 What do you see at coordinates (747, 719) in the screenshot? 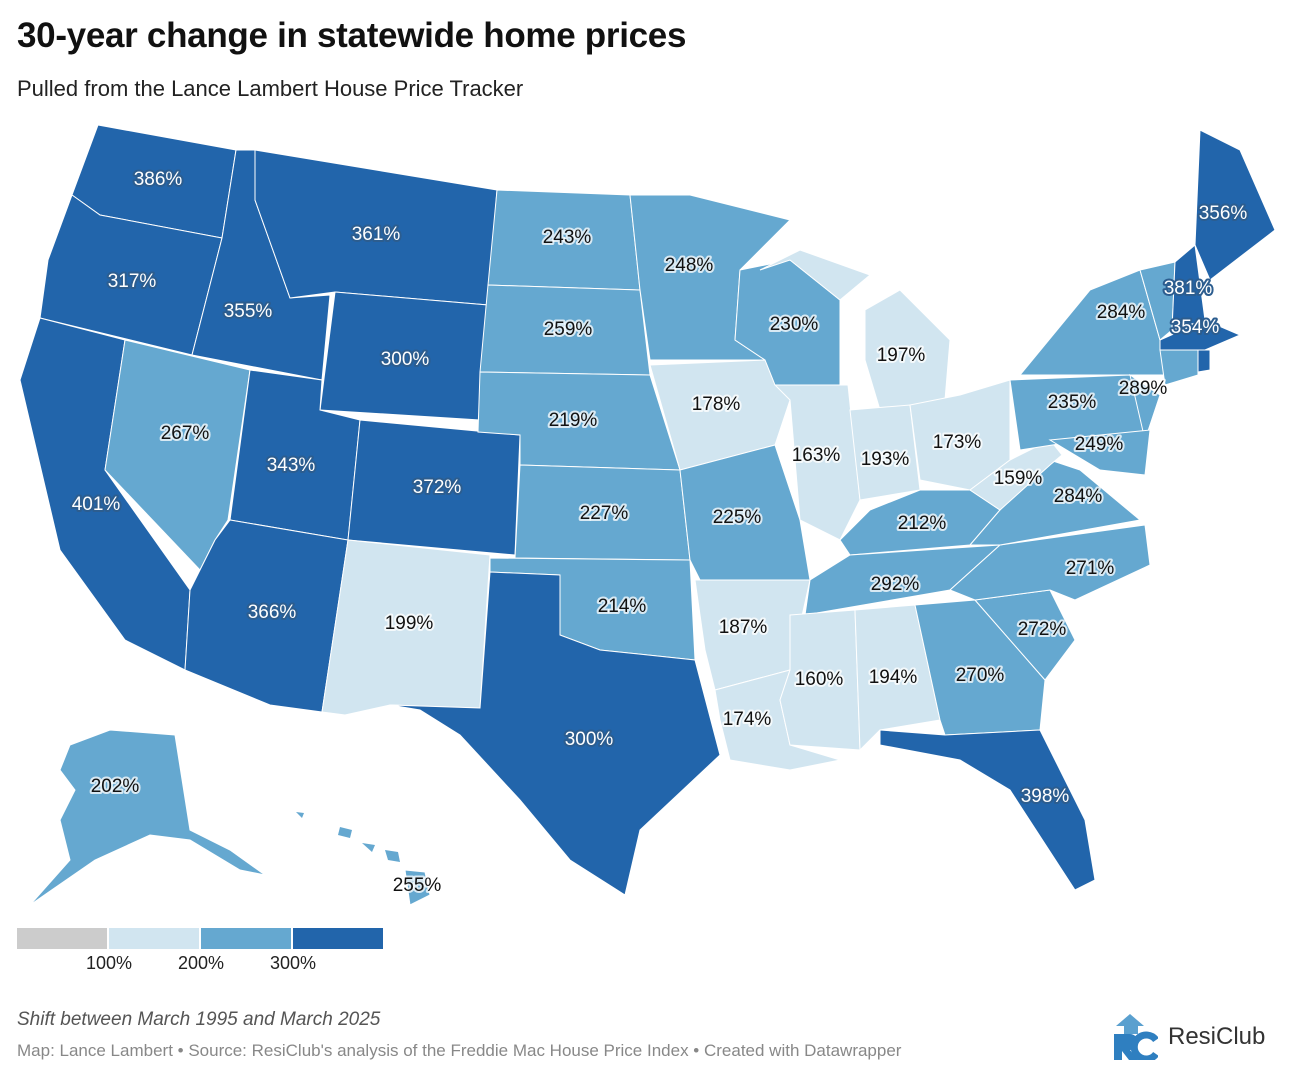
I see `state-label-la: 174%` at bounding box center [747, 719].